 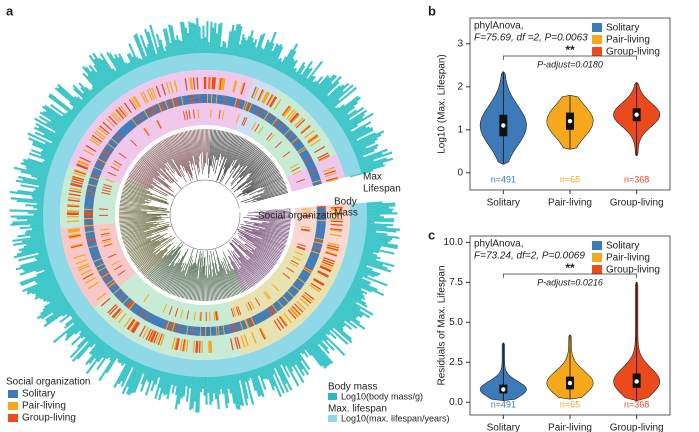 I want to click on y-tick-label: 2, so click(x=460, y=86).